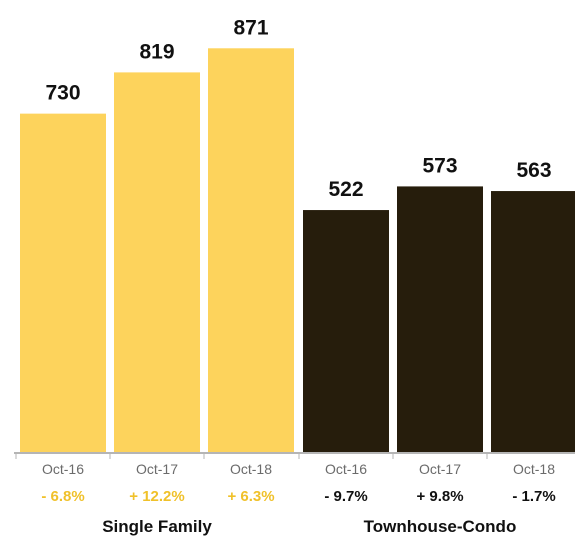  What do you see at coordinates (250, 496) in the screenshot?
I see `change-label: + 6.3%` at bounding box center [250, 496].